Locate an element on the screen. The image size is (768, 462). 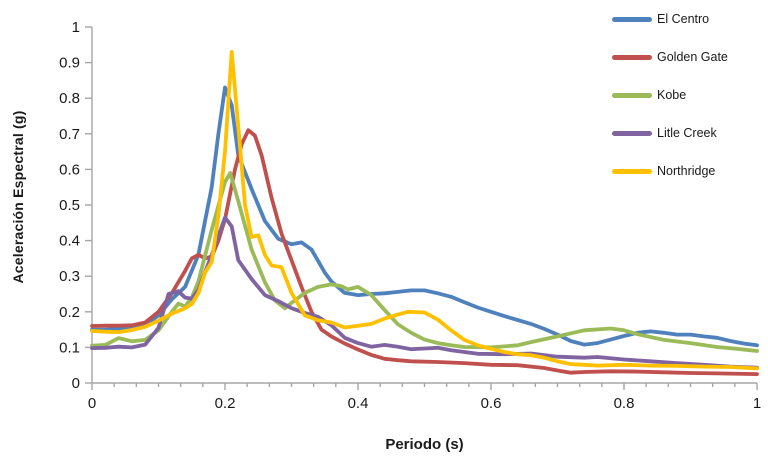
y-tick-label: 0.6 is located at coordinates (69, 169).